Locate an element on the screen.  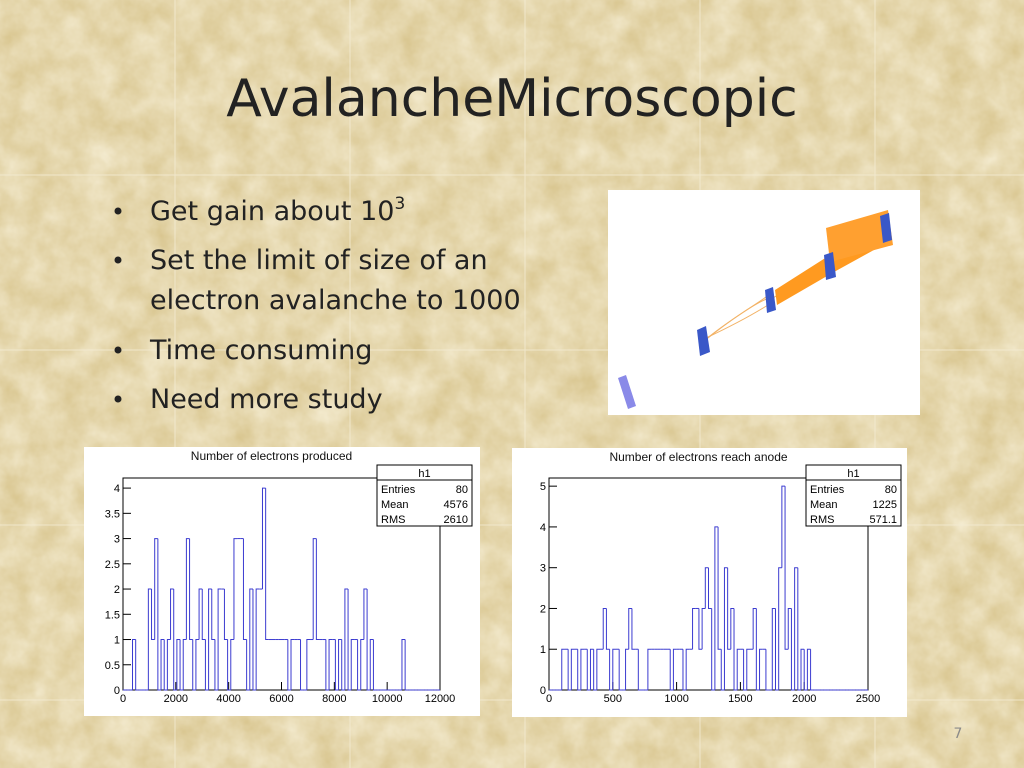
y-tick-label: 2 is located at coordinates (117, 590).